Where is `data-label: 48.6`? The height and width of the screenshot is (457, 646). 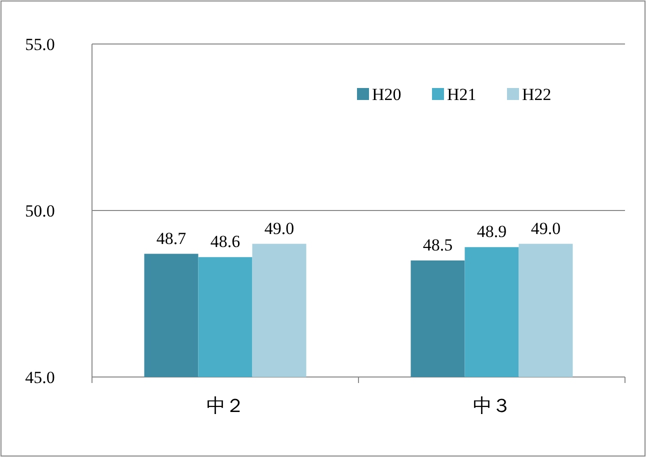
data-label: 48.6 is located at coordinates (225, 242).